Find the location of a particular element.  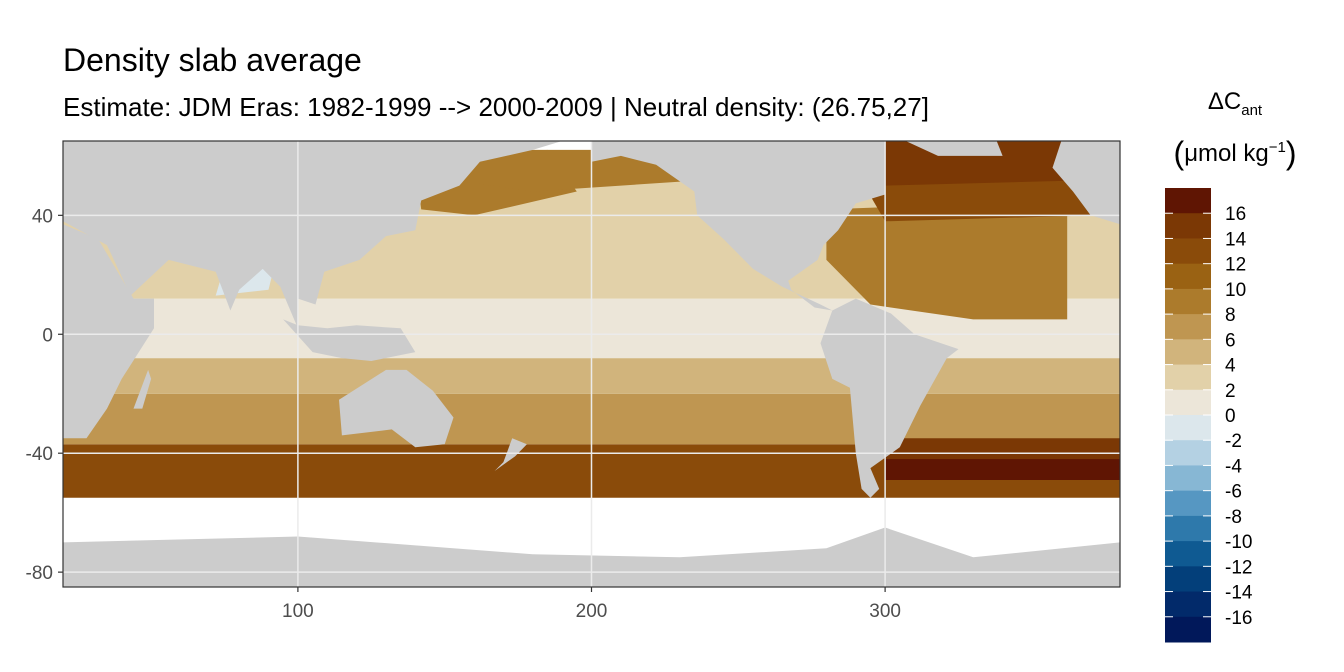

legend-label: 10 is located at coordinates (1235, 290).